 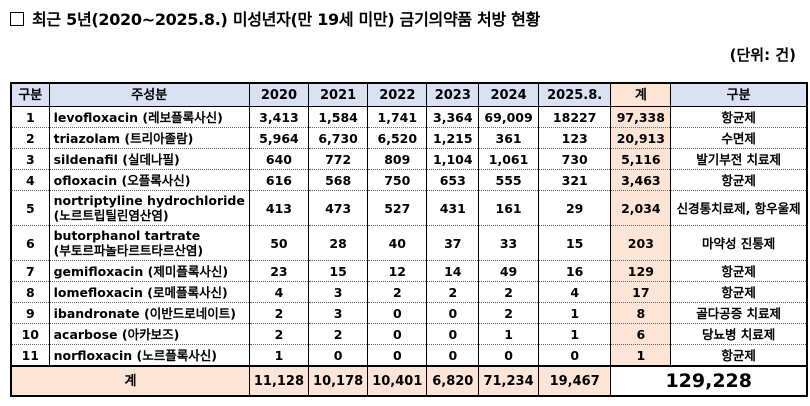 What do you see at coordinates (453, 271) in the screenshot?
I see `value-2023: 14` at bounding box center [453, 271].